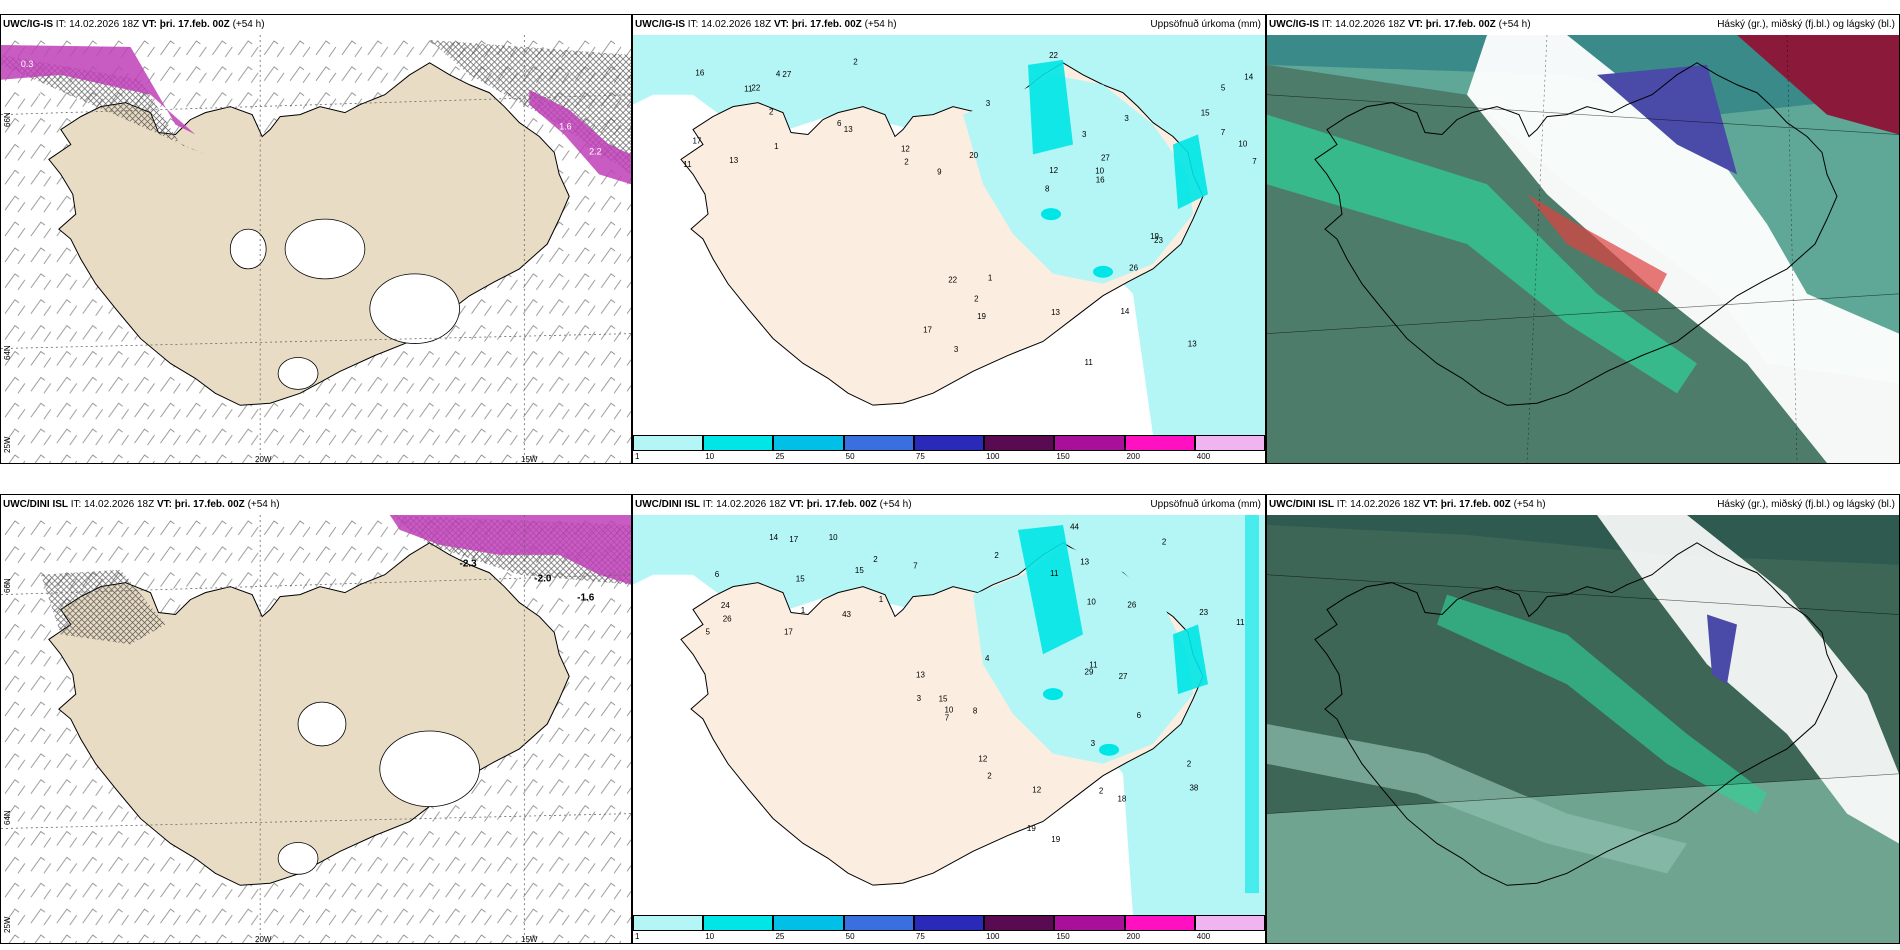  Describe the element at coordinates (708, 631) in the screenshot. I see `precip-value: 5` at that location.